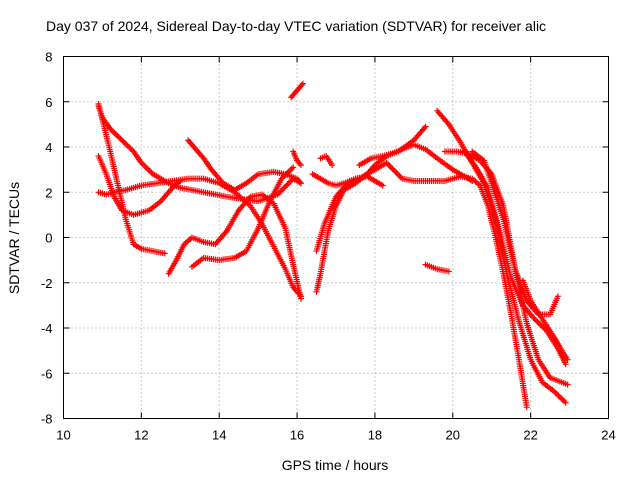  What do you see at coordinates (530, 435) in the screenshot?
I see `x-tick-label: 22` at bounding box center [530, 435].